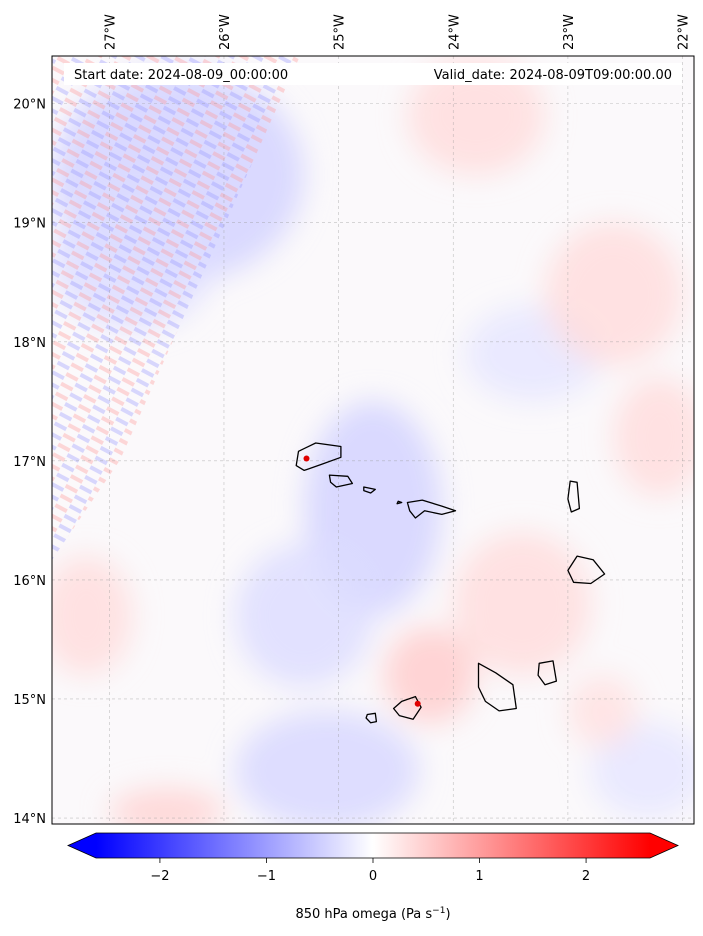  I want to click on latitude-tick-label: 17°N, so click(29, 462).